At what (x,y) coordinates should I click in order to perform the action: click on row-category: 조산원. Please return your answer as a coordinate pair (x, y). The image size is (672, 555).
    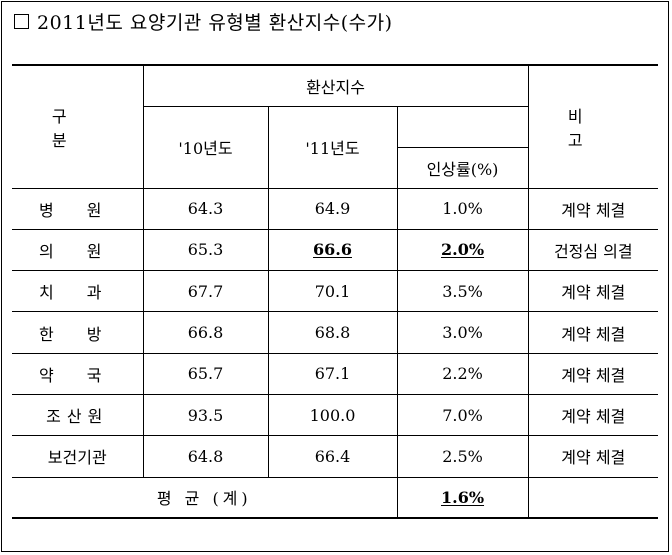
    Looking at the image, I should click on (78, 415).